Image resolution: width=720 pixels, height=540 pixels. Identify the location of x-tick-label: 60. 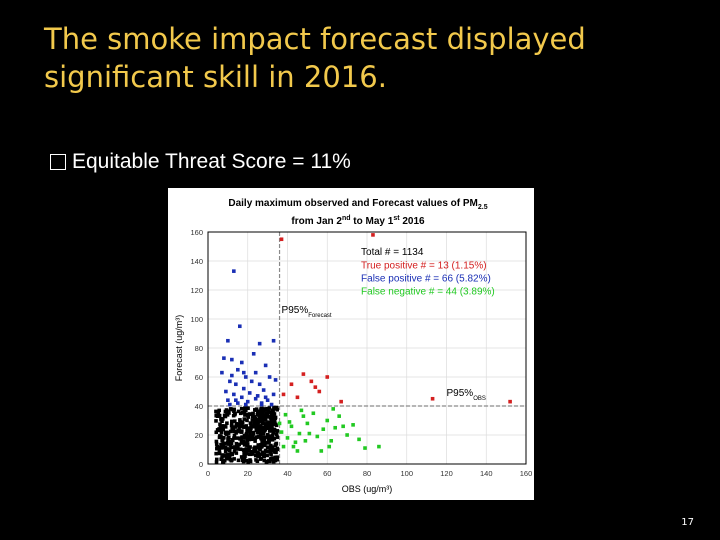
(327, 473).